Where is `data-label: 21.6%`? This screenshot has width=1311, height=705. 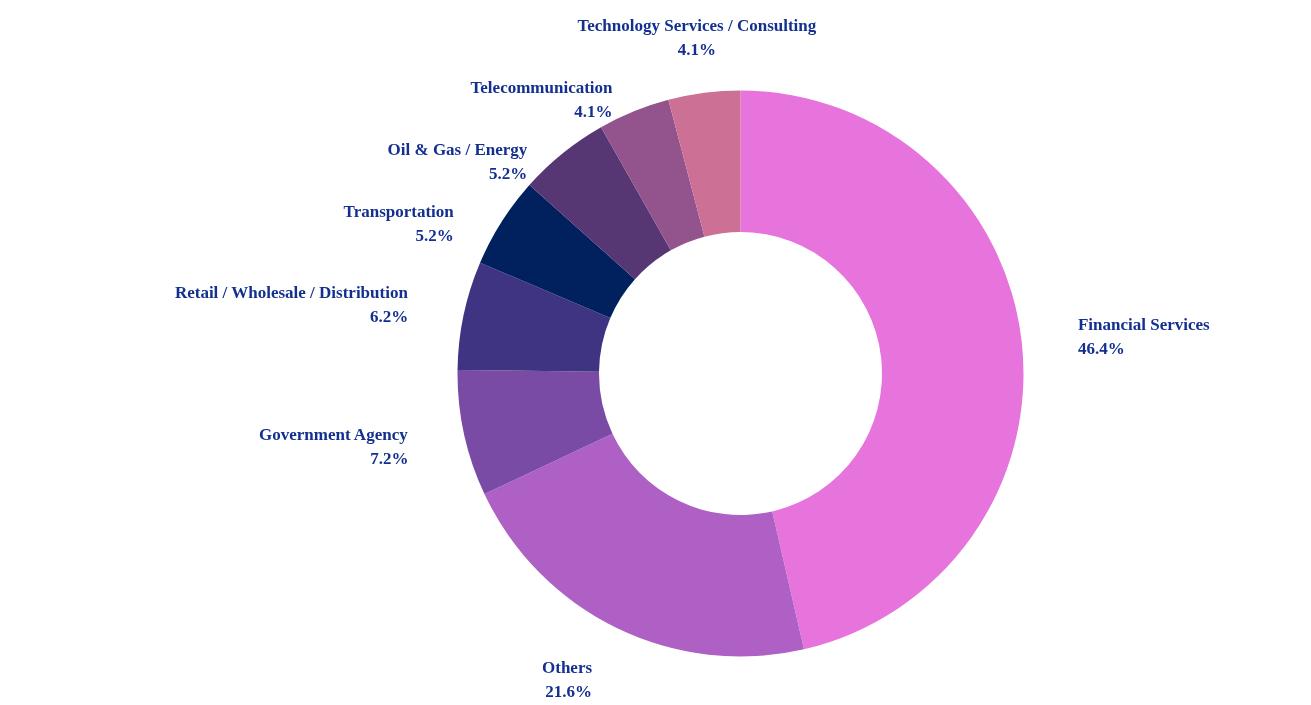
data-label: 21.6% is located at coordinates (569, 692).